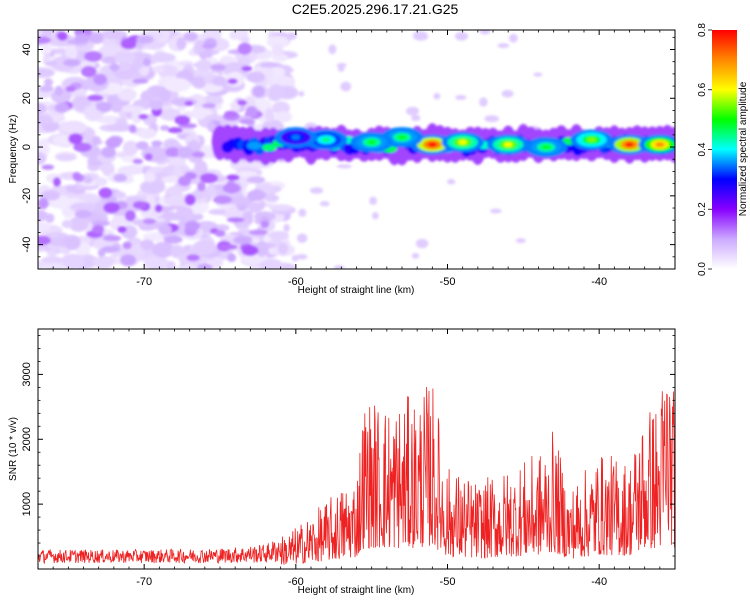 The width and height of the screenshot is (750, 600). What do you see at coordinates (375, 9) in the screenshot?
I see `chart-title: C2E5.2025.296.17.21.G25` at bounding box center [375, 9].